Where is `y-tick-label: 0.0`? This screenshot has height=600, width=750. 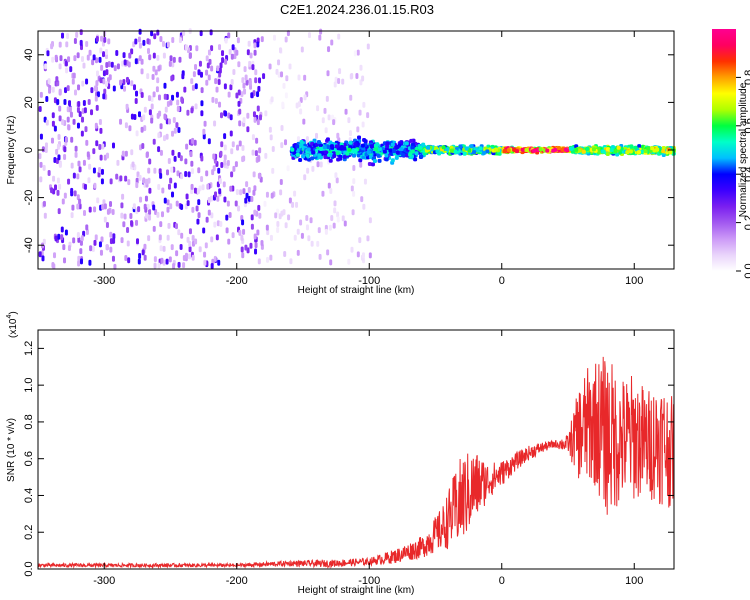
y-tick-label: 0.0 is located at coordinates (29, 568).